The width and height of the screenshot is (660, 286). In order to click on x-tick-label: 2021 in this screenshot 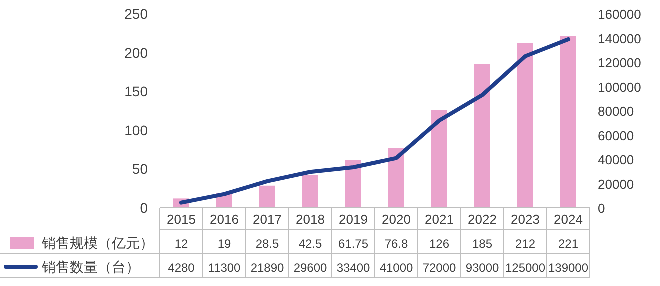, I will do `click(439, 219)`.